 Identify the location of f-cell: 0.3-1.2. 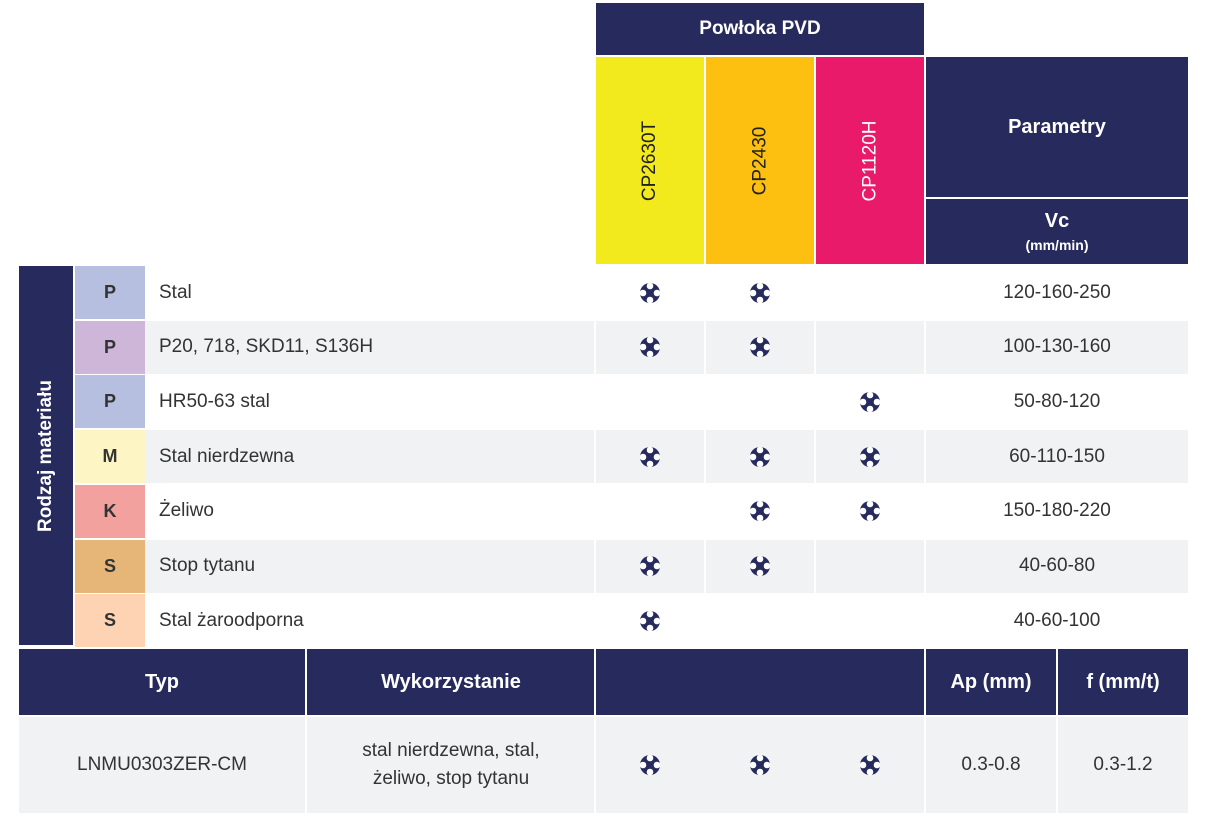
(1123, 765).